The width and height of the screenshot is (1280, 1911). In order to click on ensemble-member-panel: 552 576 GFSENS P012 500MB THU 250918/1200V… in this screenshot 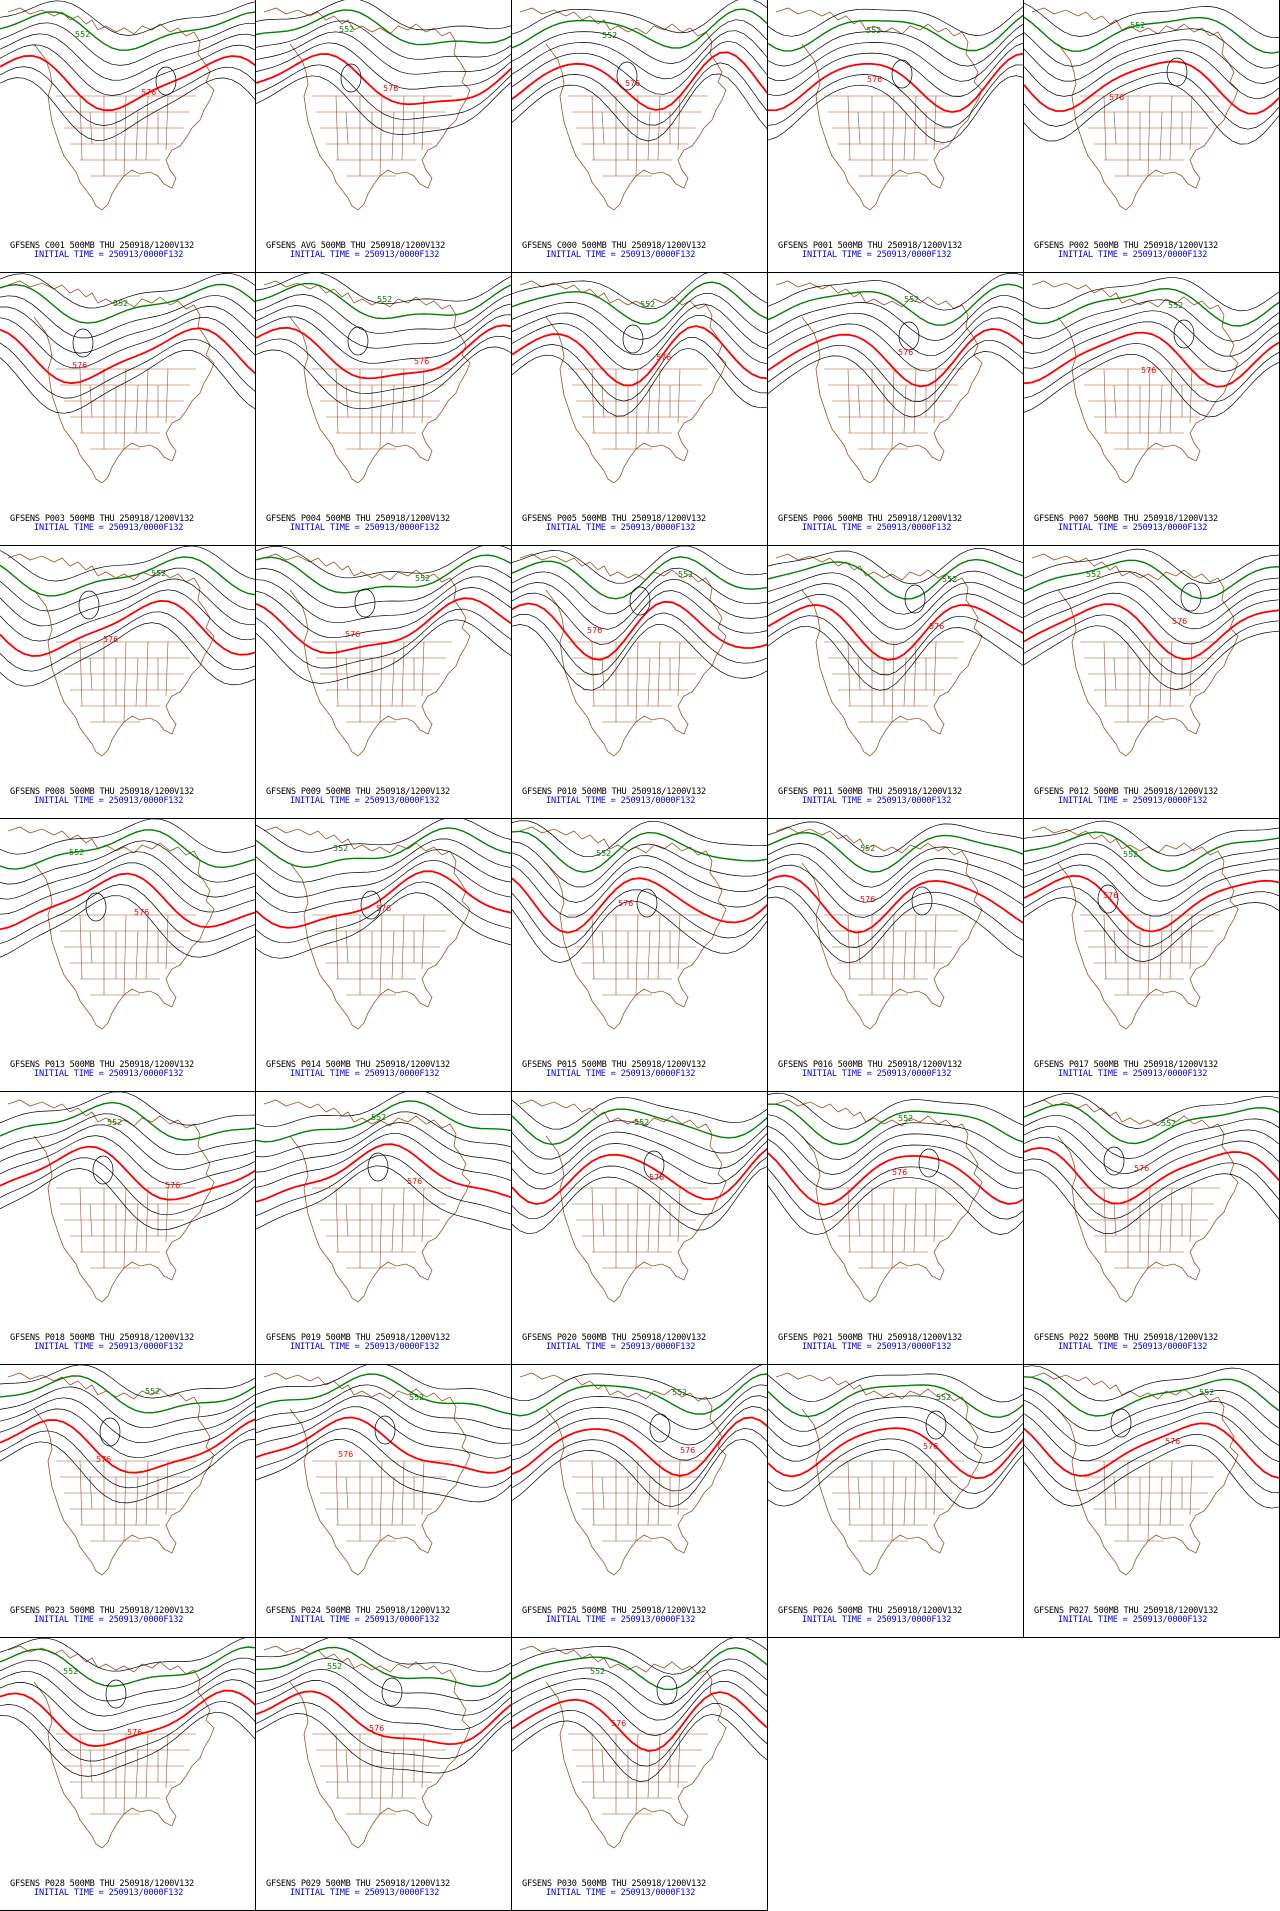, I will do `click(1152, 682)`.